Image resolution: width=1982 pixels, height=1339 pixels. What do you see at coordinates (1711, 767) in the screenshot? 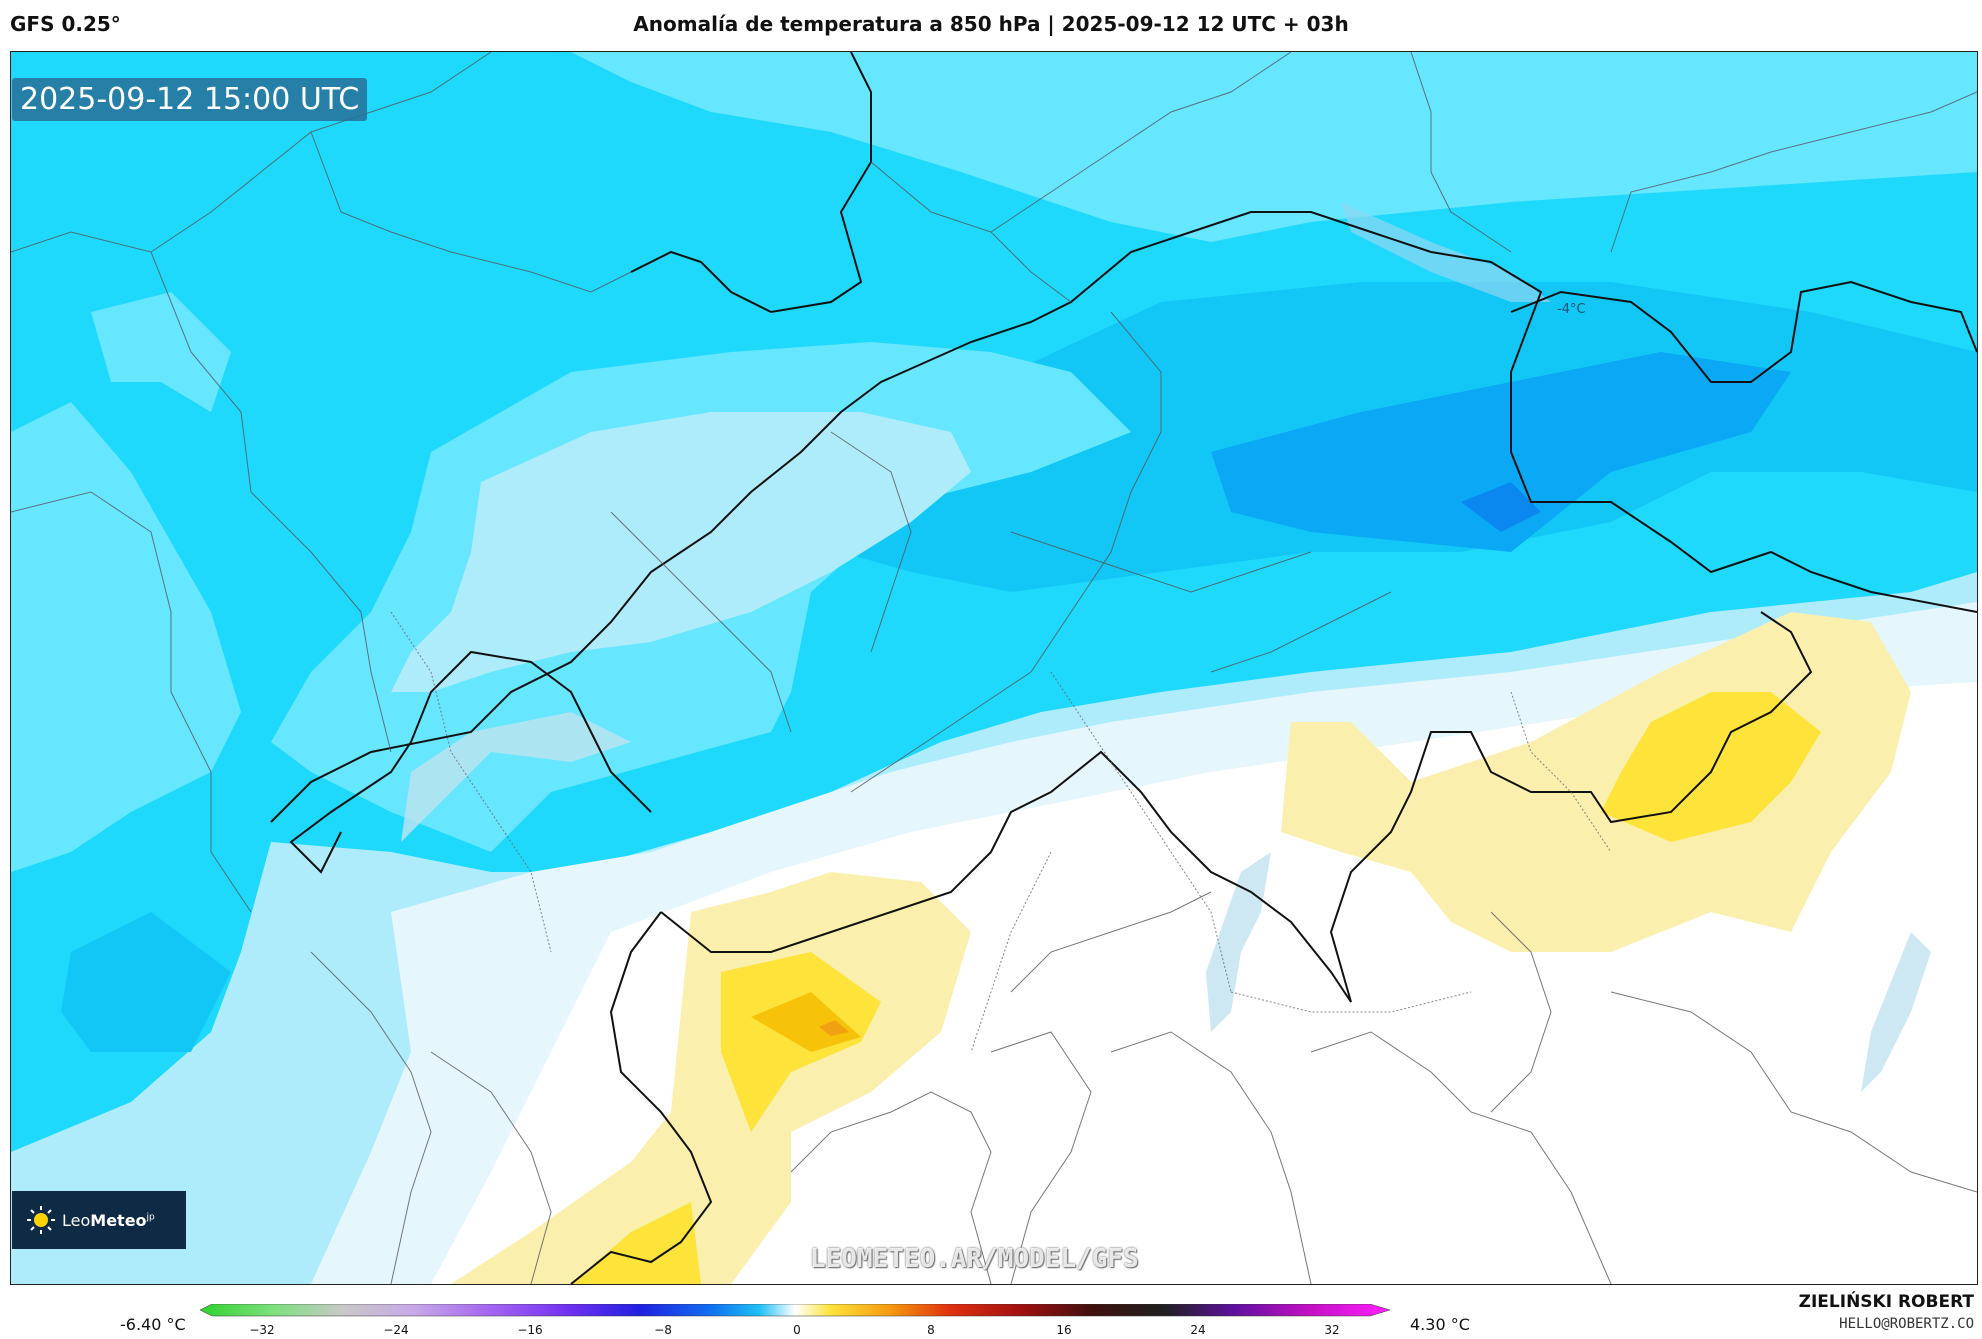
I see `anomaly-band-plus2-east` at bounding box center [1711, 767].